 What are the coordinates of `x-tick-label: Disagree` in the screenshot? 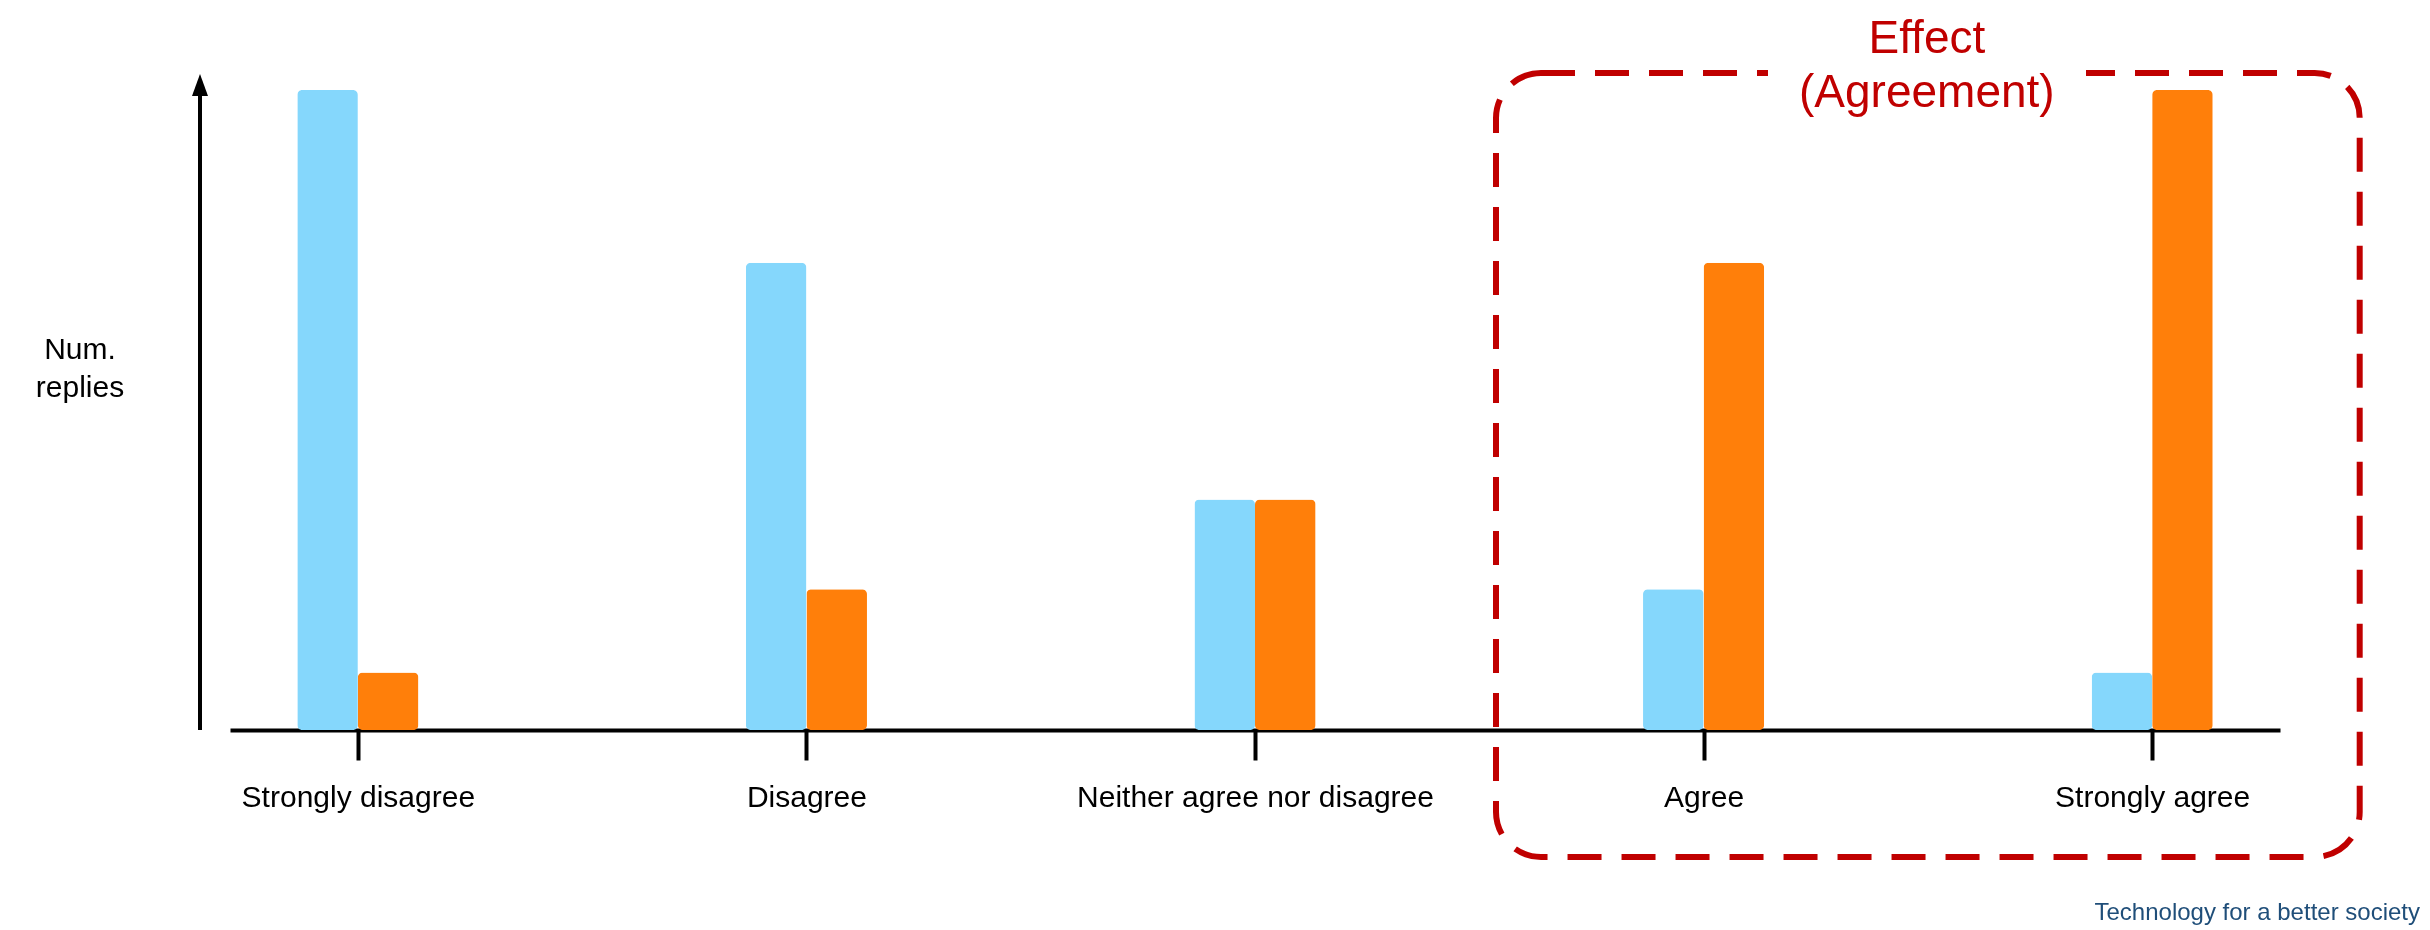 It's located at (806, 796).